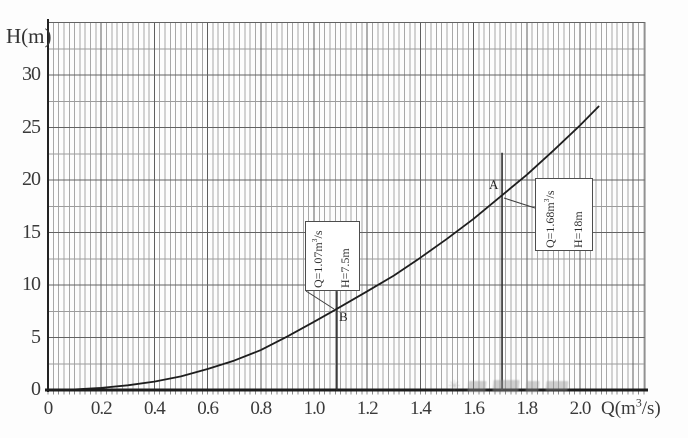 This screenshot has width=688, height=438. I want to click on annotation-a-h-text: H=18m, so click(578, 229).